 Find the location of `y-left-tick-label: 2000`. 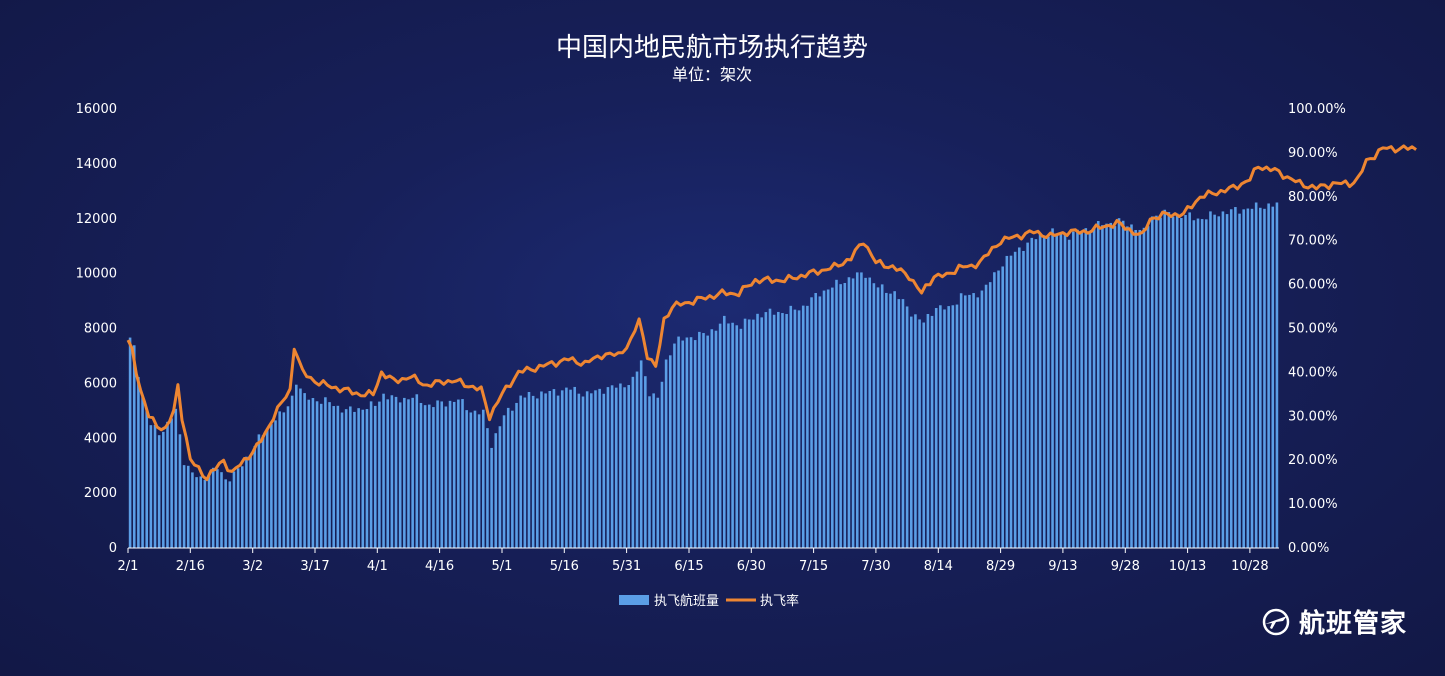

y-left-tick-label: 2000 is located at coordinates (100, 493).